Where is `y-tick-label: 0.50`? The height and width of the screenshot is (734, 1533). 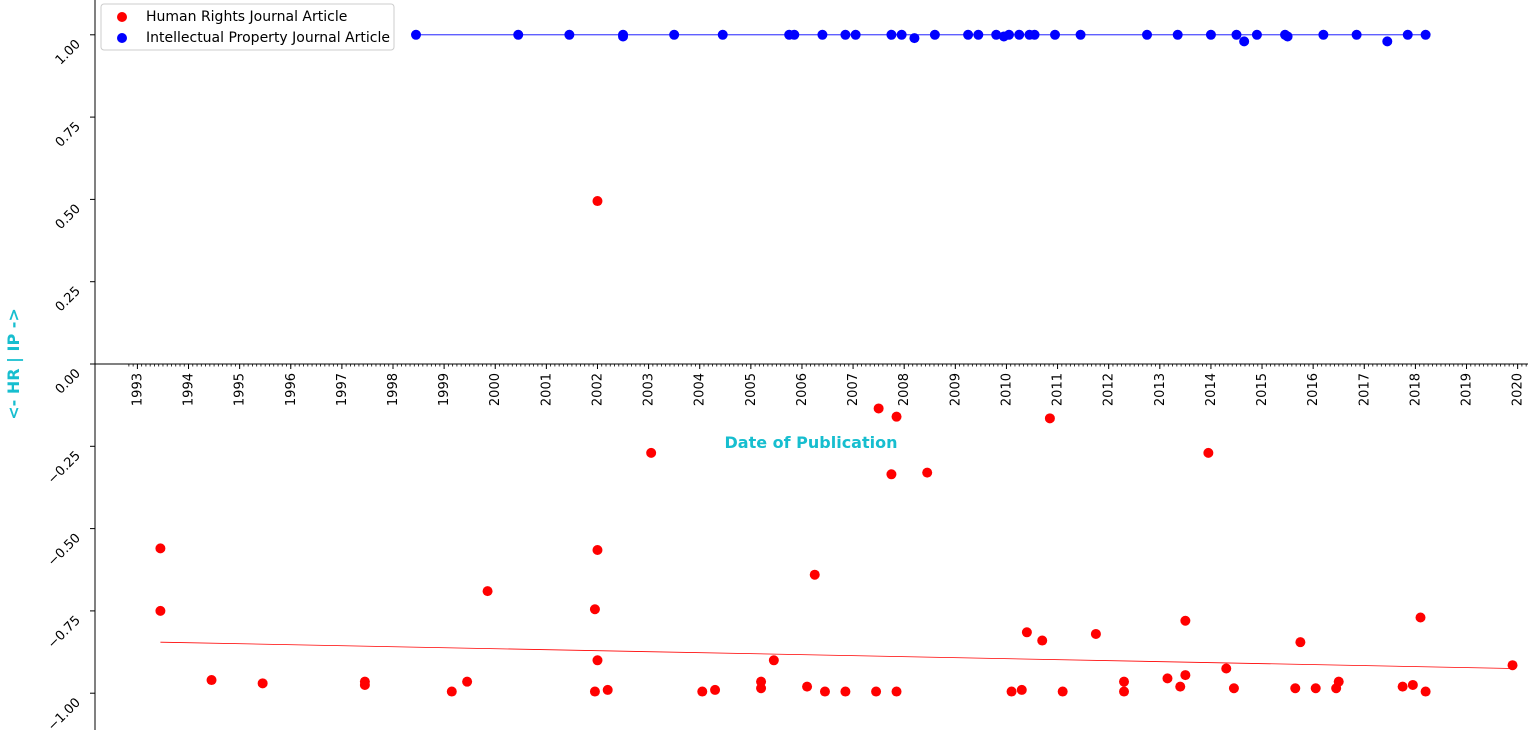 y-tick-label: 0.50 is located at coordinates (68, 217).